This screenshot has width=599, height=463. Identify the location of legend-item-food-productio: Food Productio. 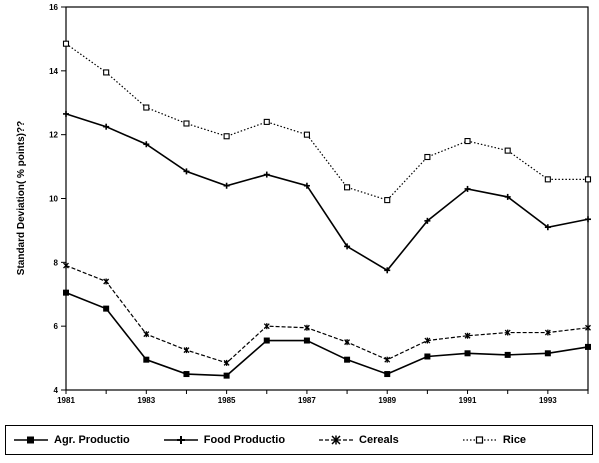
(223, 440).